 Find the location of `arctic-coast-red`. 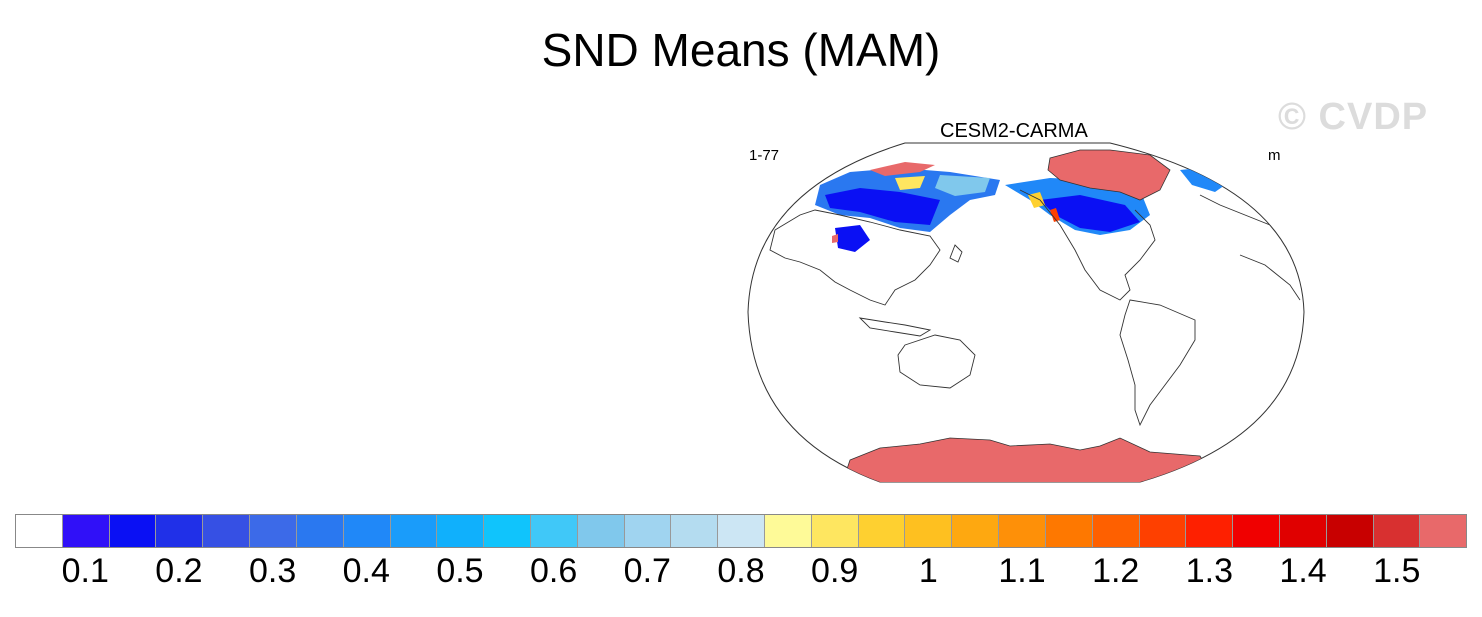

arctic-coast-red is located at coordinates (902, 169).